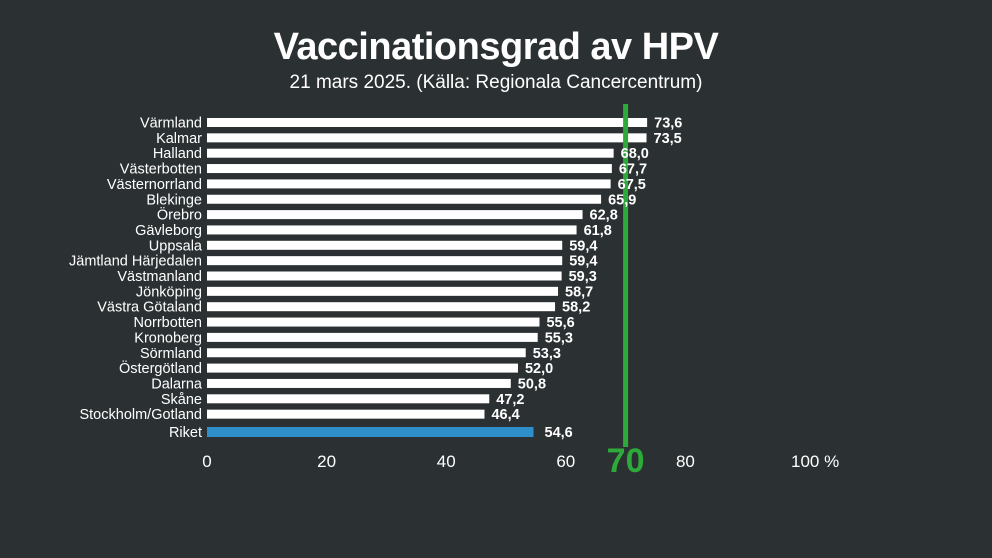  Describe the element at coordinates (635, 154) in the screenshot. I see `value-label-halland: 68,0` at that location.